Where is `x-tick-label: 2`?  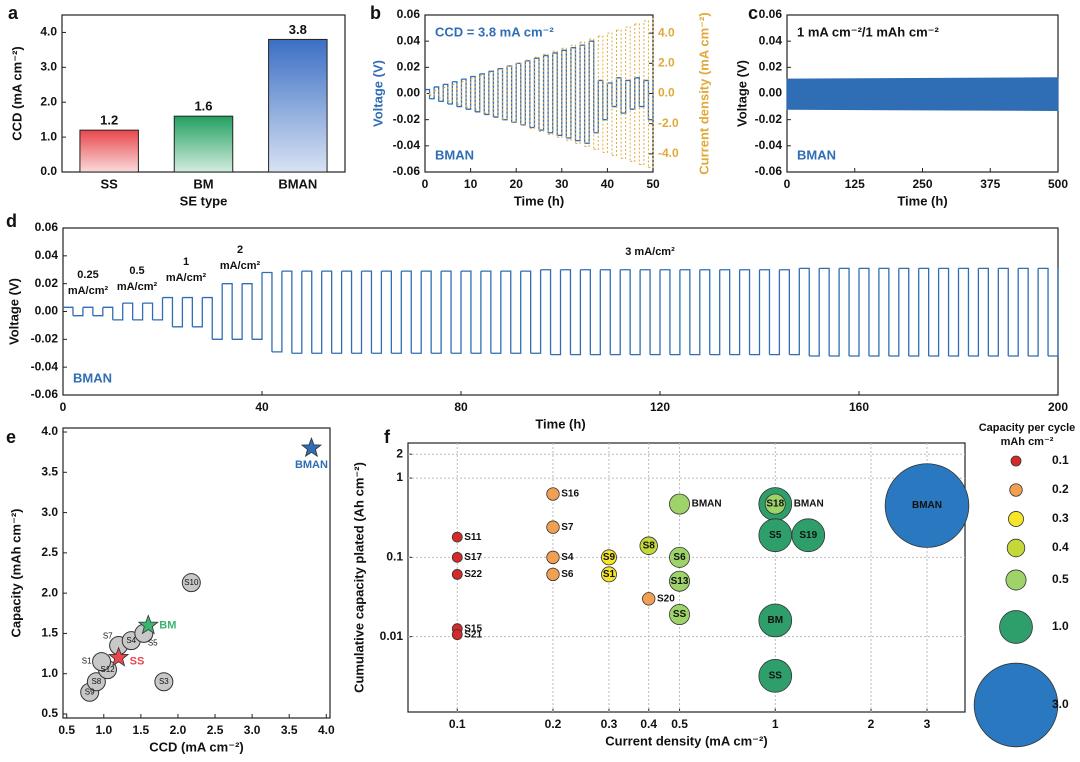
x-tick-label: 2 is located at coordinates (871, 724).